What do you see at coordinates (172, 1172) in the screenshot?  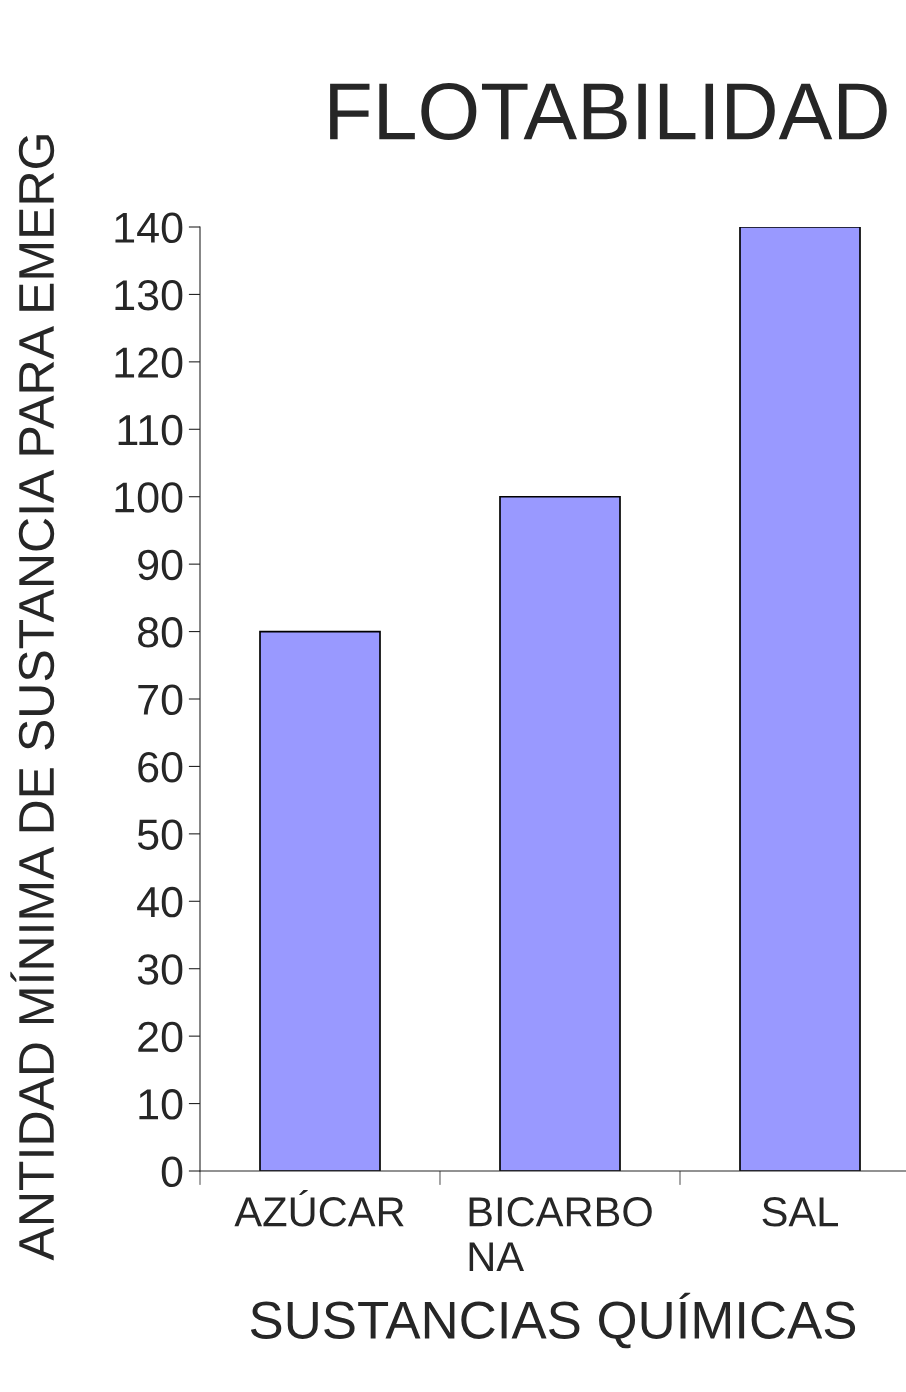 I see `y-tick-label: 0` at bounding box center [172, 1172].